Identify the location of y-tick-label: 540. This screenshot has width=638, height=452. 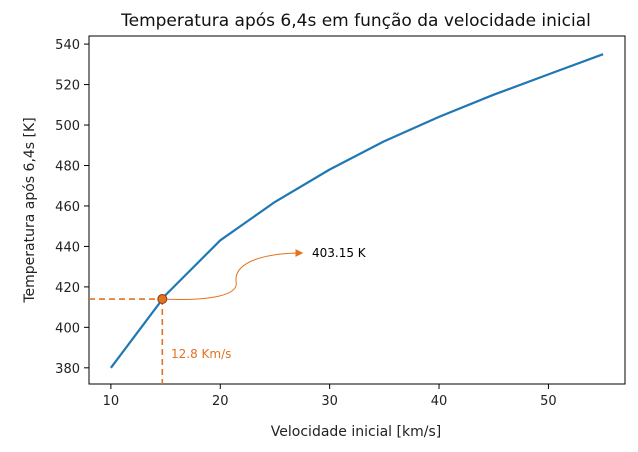
(67, 45).